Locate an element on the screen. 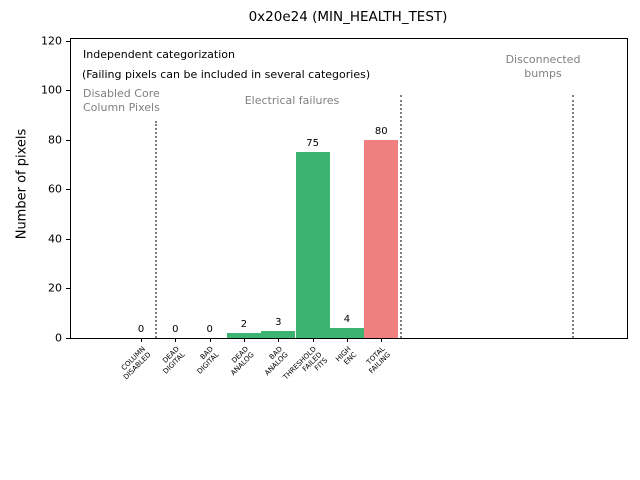 This screenshot has width=640, height=480. y-tick-label: 60 is located at coordinates (55, 189).